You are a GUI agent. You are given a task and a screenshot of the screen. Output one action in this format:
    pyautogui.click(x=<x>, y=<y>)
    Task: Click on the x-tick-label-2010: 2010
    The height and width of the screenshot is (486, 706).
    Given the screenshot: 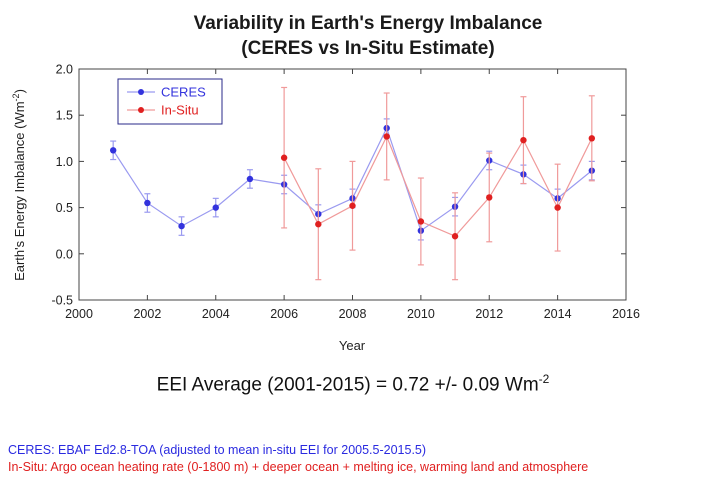 What is the action you would take?
    pyautogui.click(x=421, y=314)
    